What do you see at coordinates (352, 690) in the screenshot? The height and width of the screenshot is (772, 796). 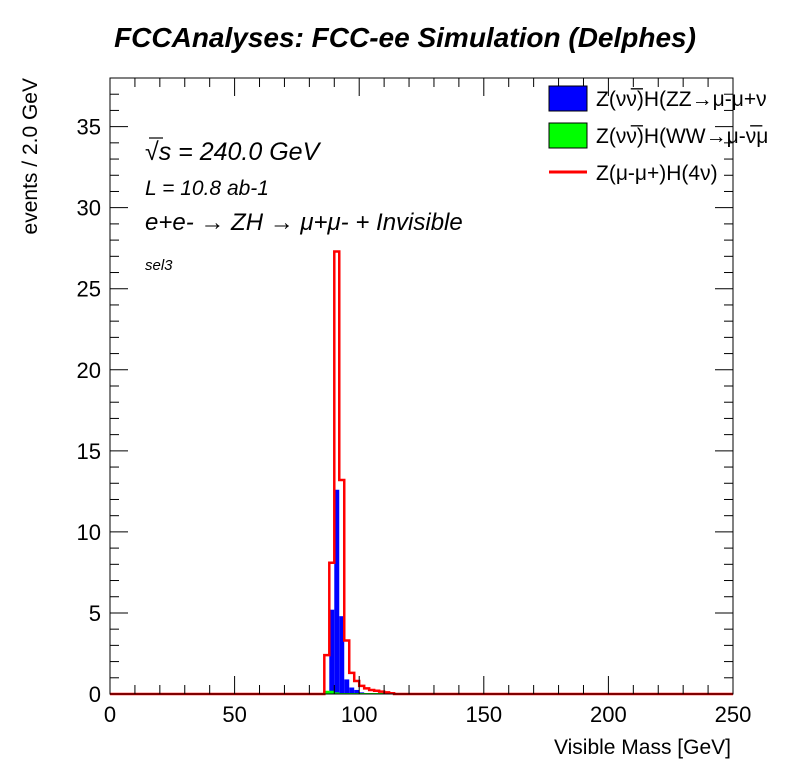 I see `bar-series0-bin5` at bounding box center [352, 690].